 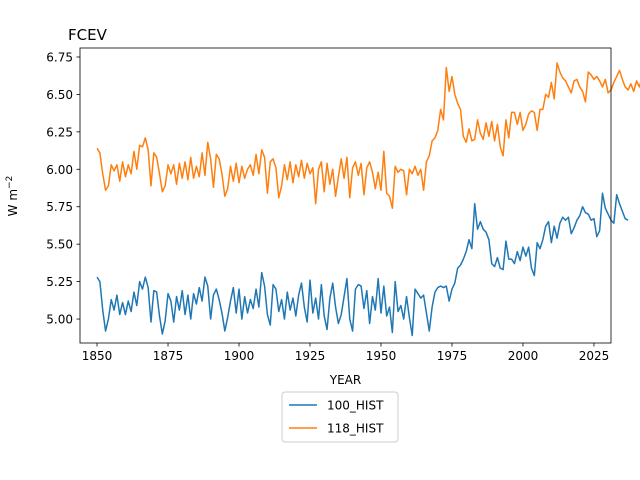 What do you see at coordinates (310, 356) in the screenshot?
I see `x-tick-label: 1925` at bounding box center [310, 356].